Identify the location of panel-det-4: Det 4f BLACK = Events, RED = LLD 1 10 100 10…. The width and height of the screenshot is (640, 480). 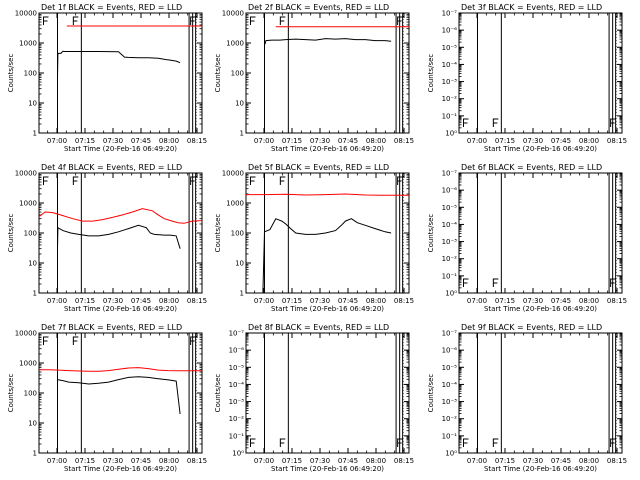
(107, 238).